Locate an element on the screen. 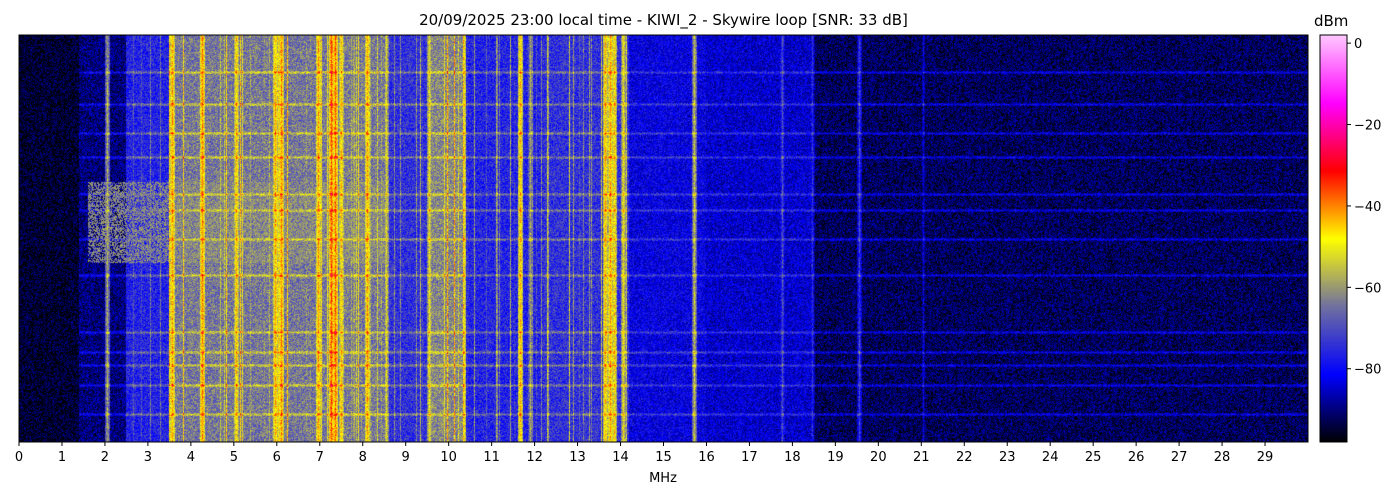 This screenshot has height=500, width=1400. x-tick-label: 0 is located at coordinates (19, 457).